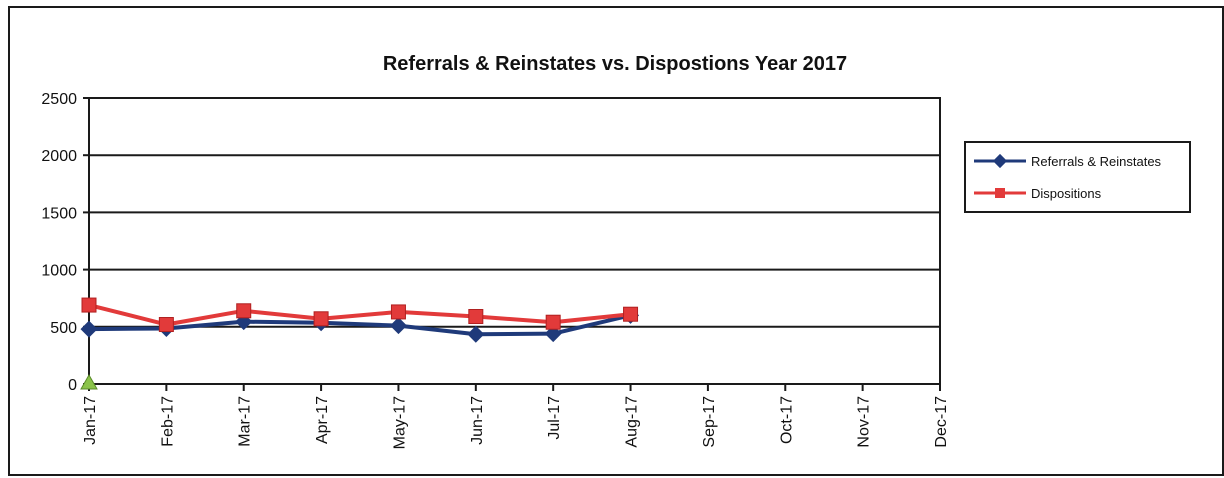  What do you see at coordinates (554, 418) in the screenshot?
I see `x-tick-label: Jul-17` at bounding box center [554, 418].